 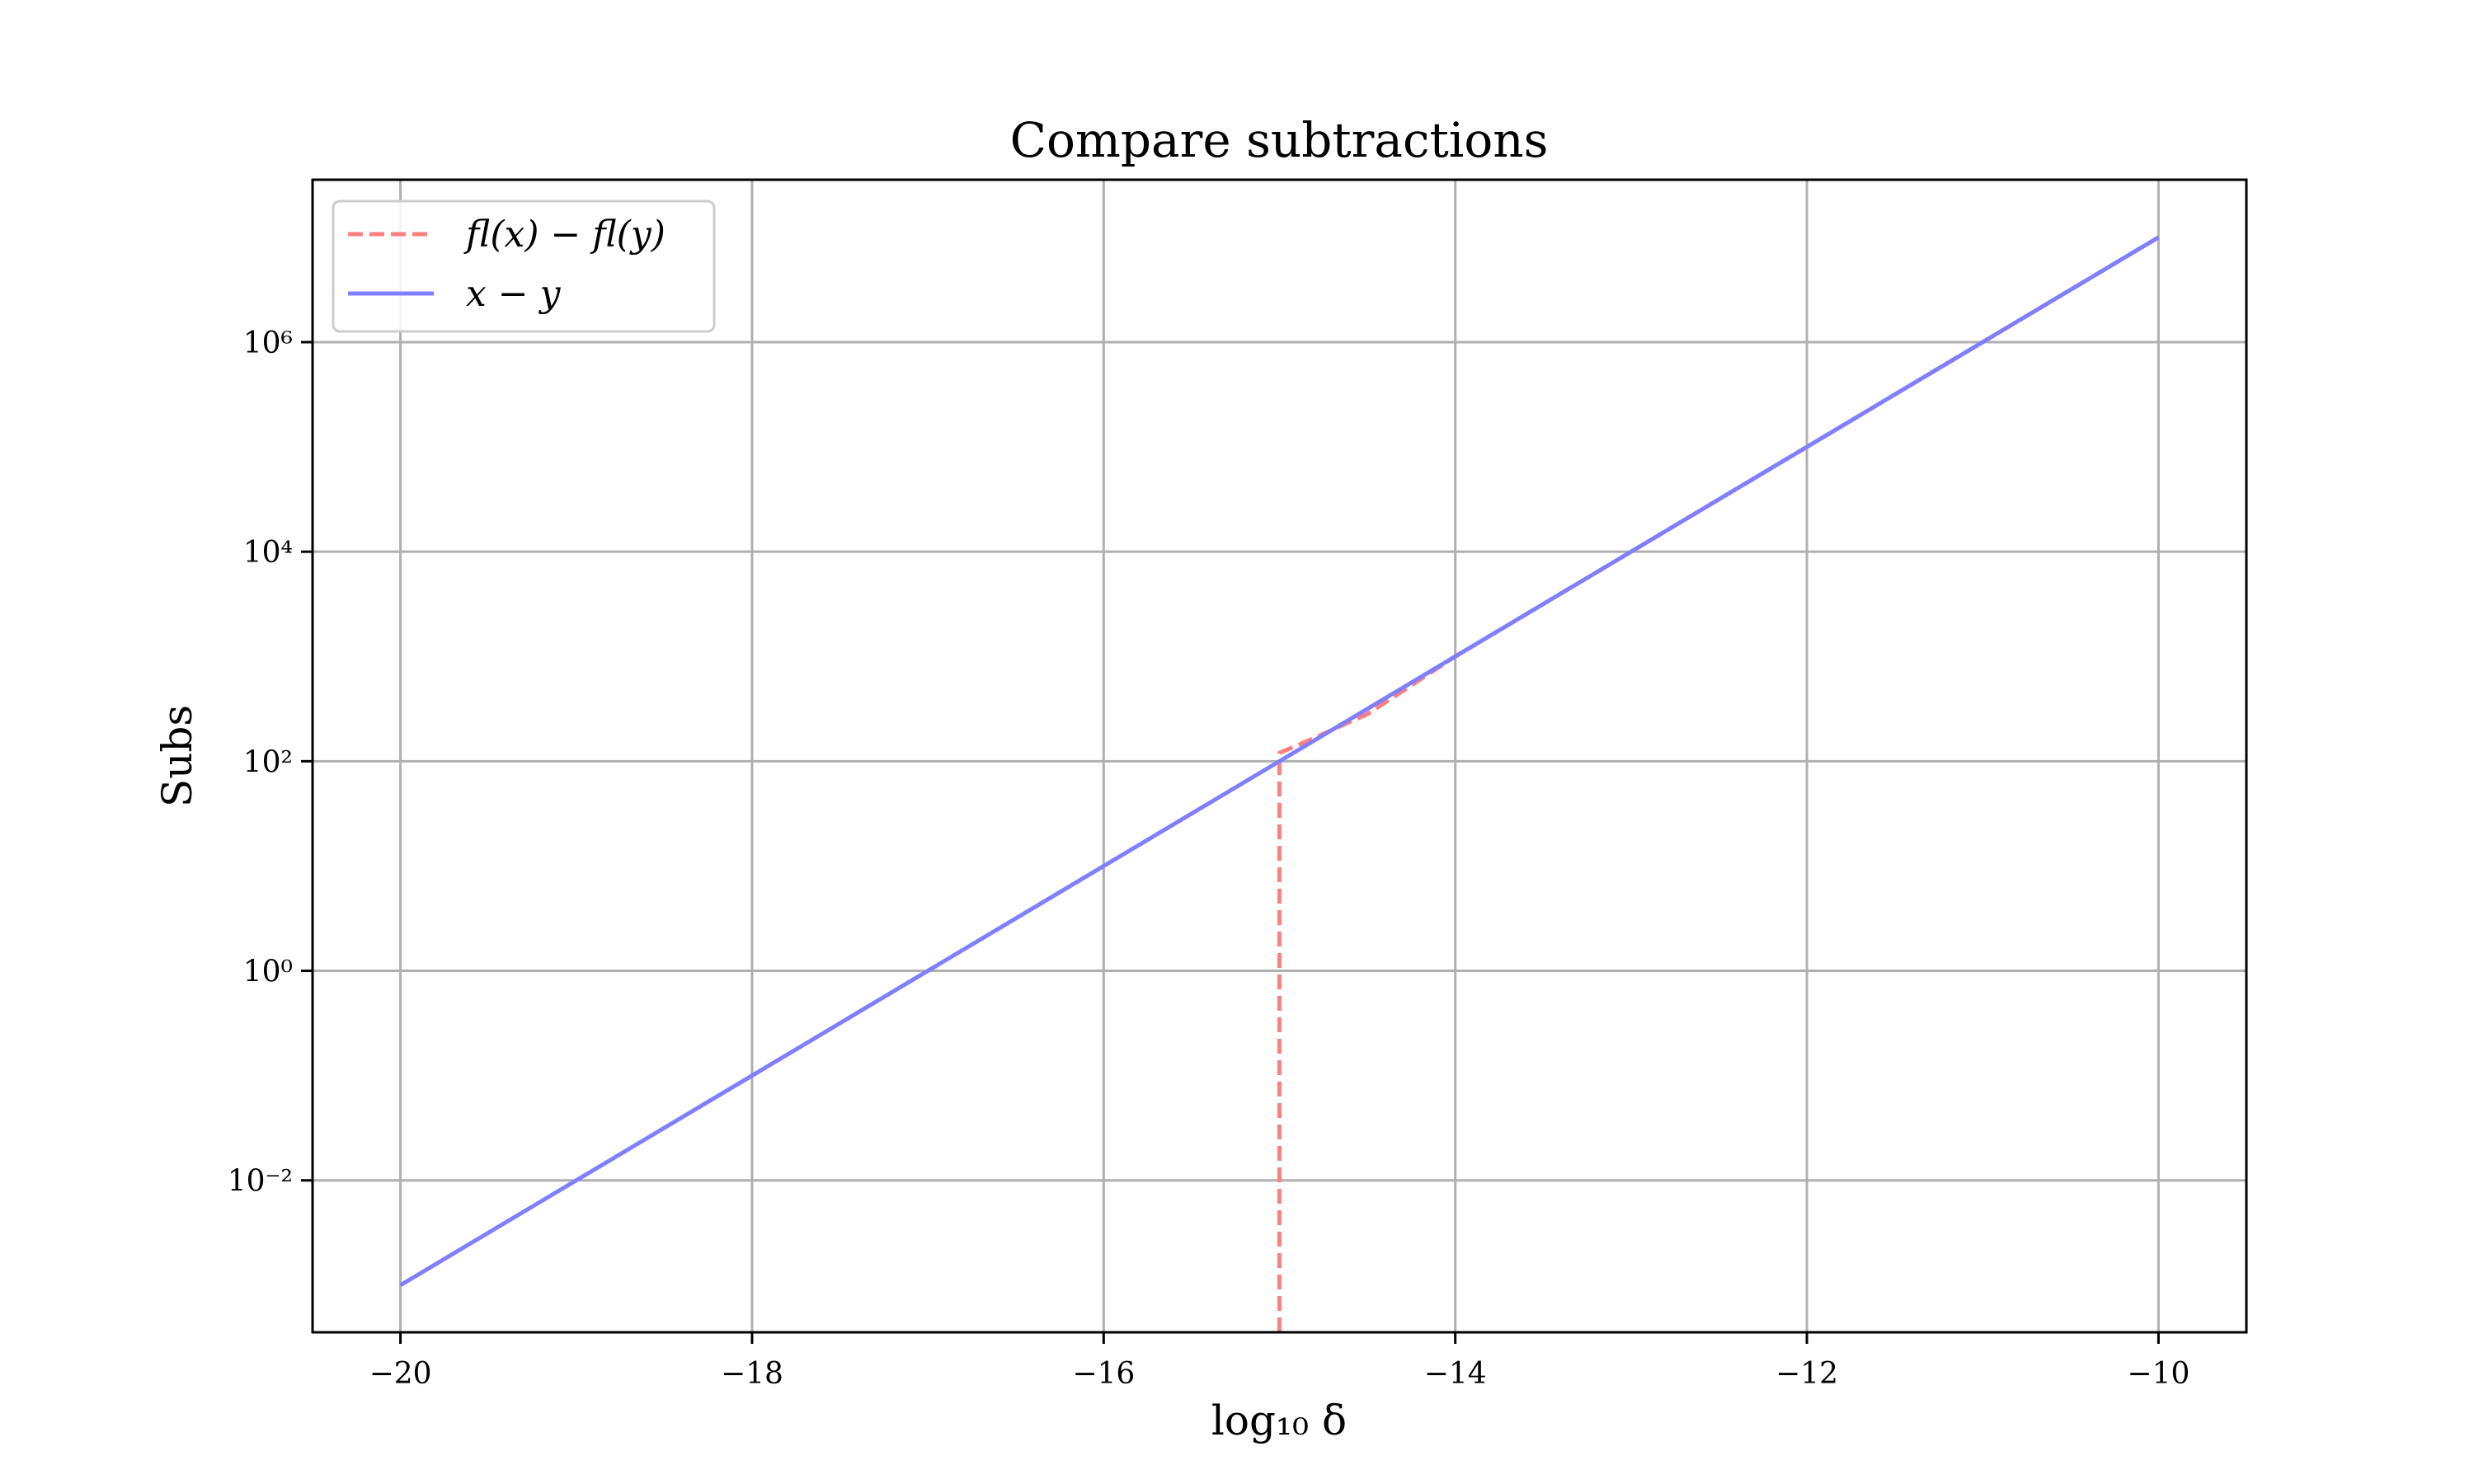 I want to click on y-tick-label: 10², so click(x=268, y=762).